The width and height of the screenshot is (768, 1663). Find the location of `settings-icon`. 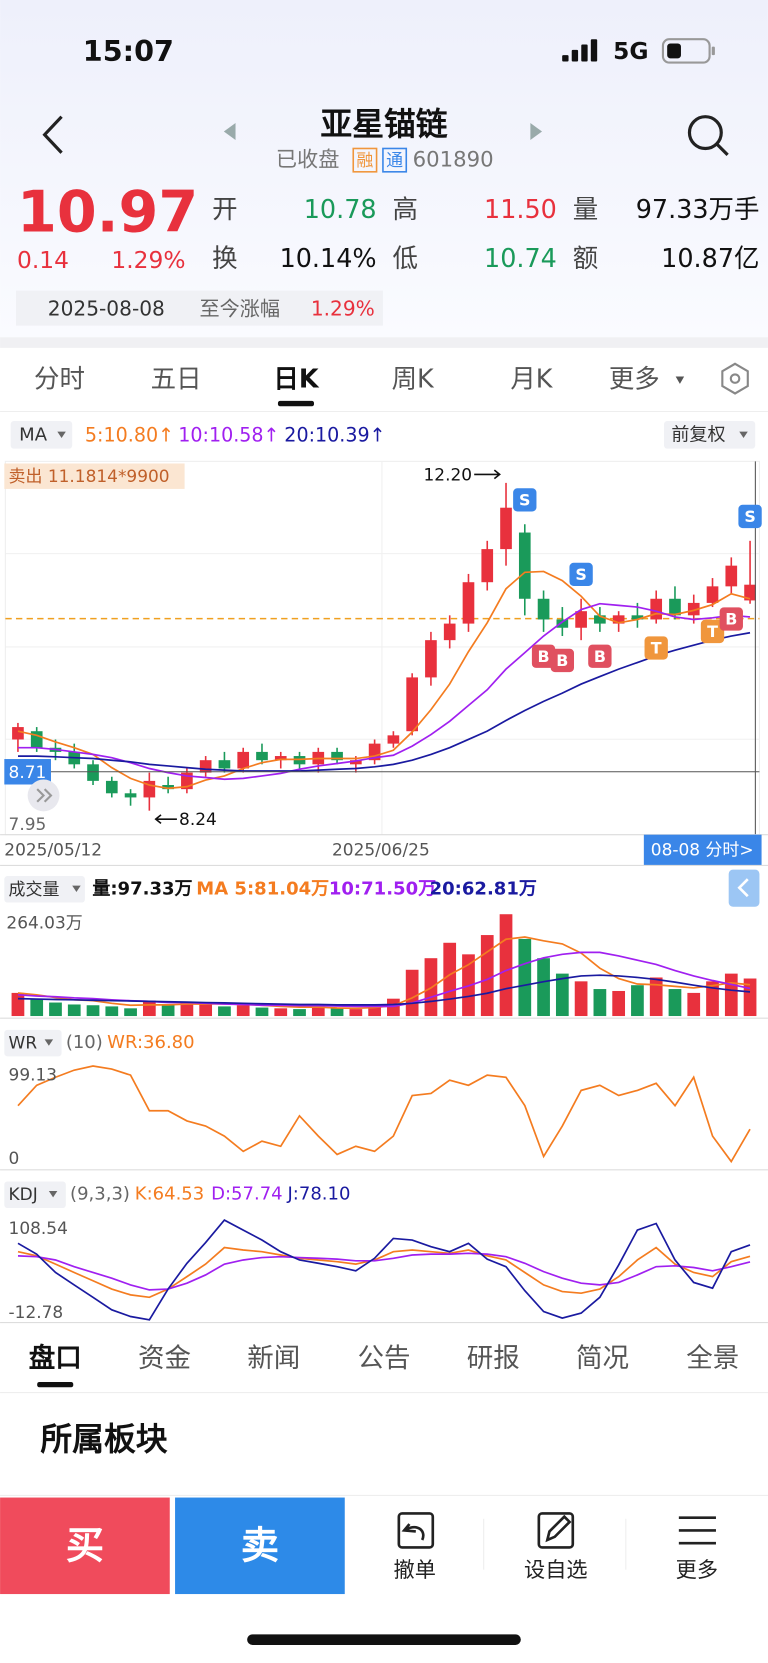

settings-icon is located at coordinates (735, 378).